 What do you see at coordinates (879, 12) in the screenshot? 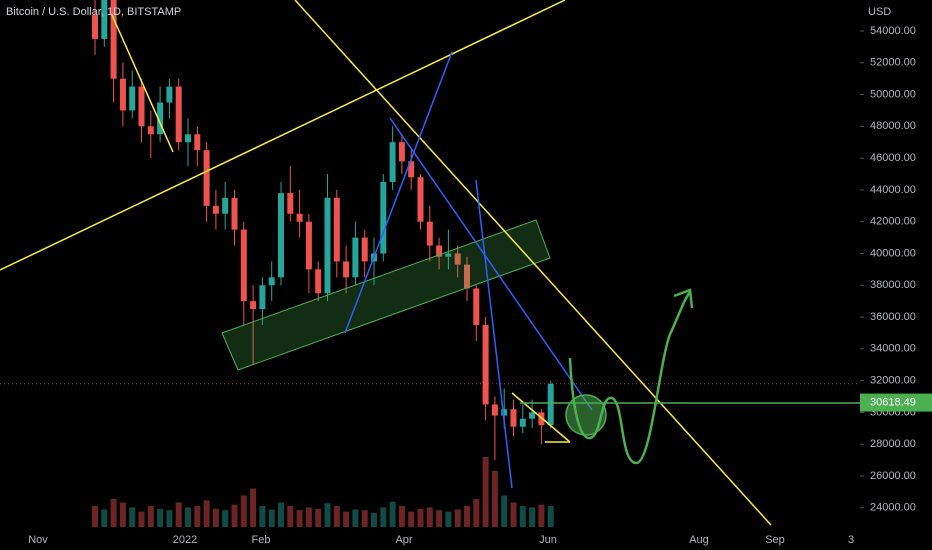
I see `axis-unit: USD` at bounding box center [879, 12].